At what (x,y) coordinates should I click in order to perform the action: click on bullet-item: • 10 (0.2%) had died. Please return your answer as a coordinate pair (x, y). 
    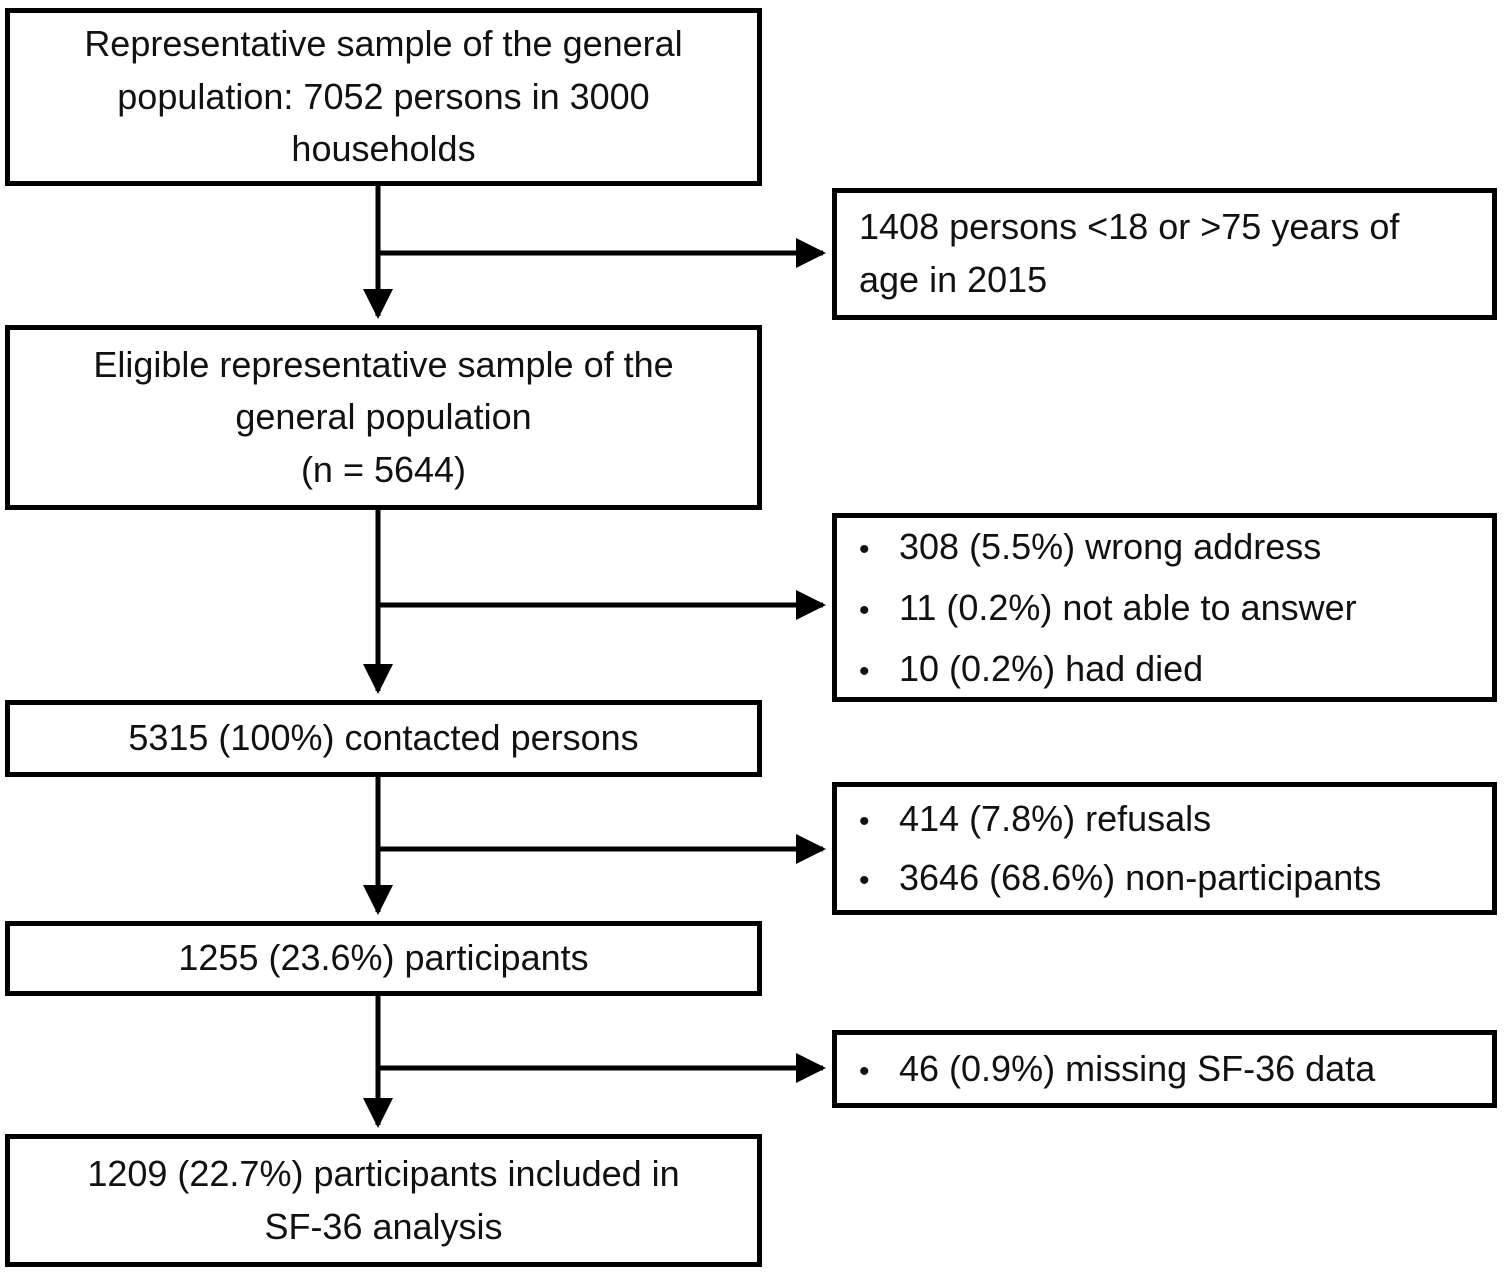
    Looking at the image, I should click on (1175, 668).